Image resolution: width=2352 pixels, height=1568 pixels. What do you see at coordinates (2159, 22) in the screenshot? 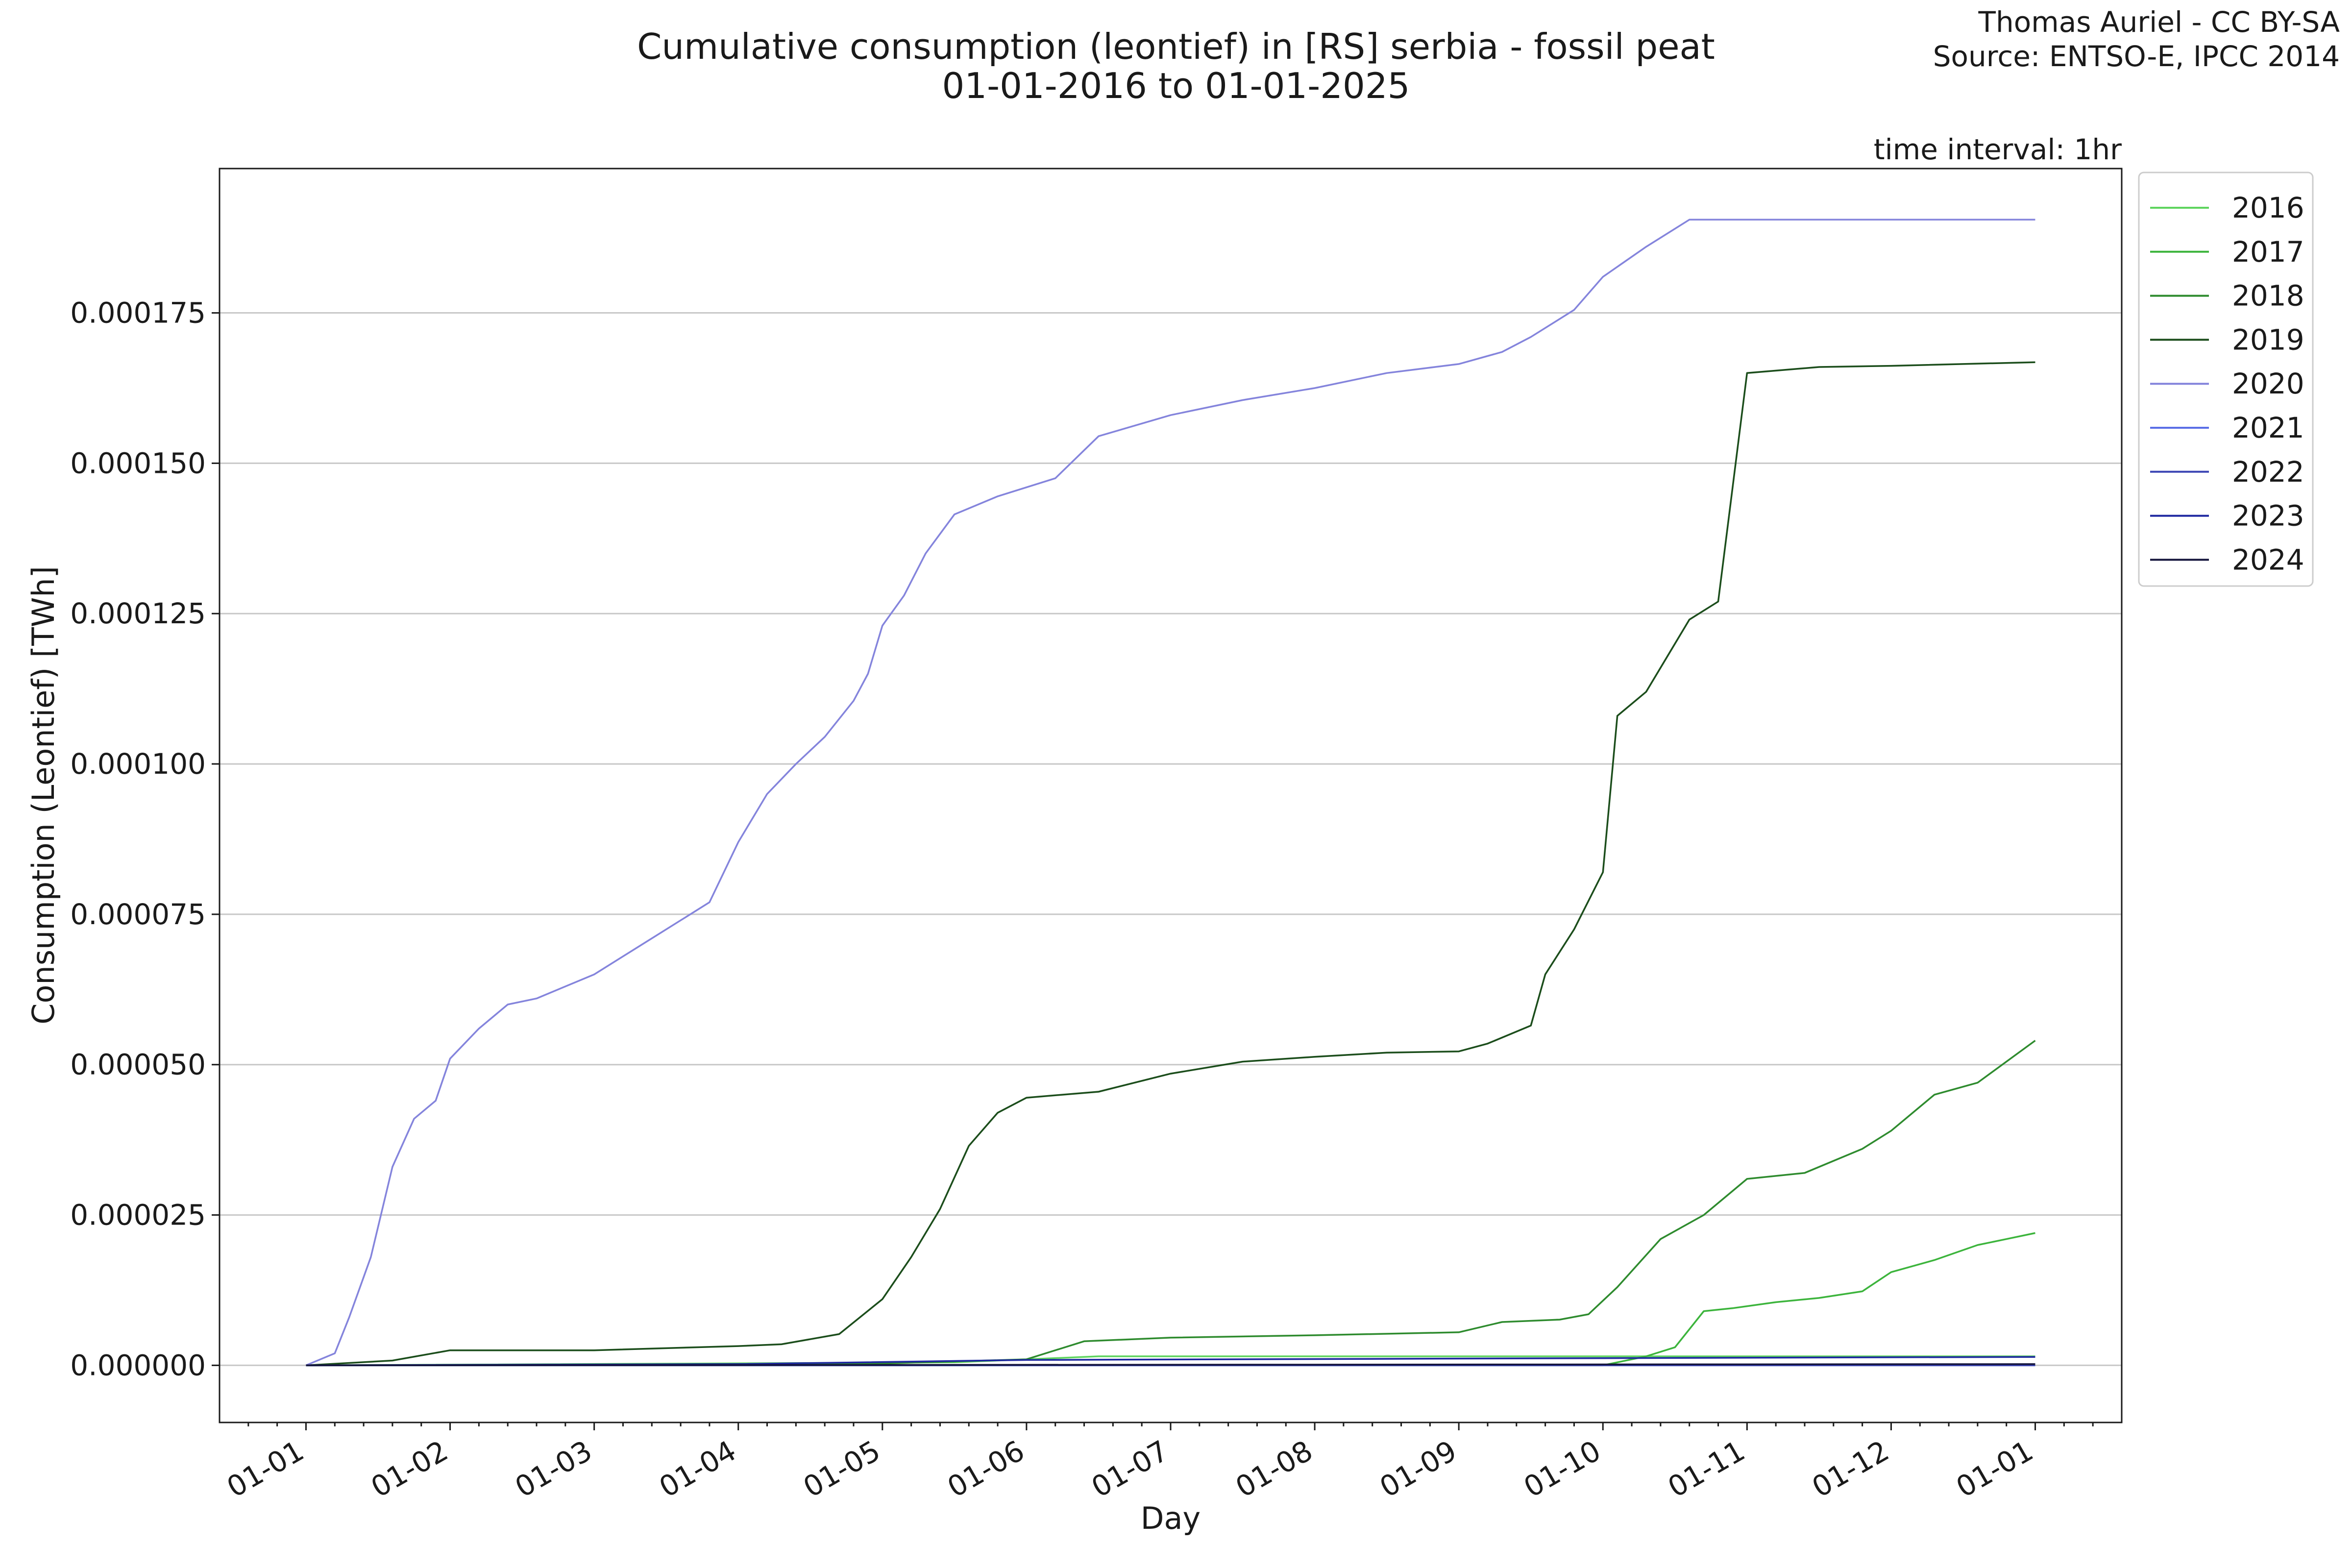
I see `credit-author: Thomas Auriel - CC BY-SA` at bounding box center [2159, 22].